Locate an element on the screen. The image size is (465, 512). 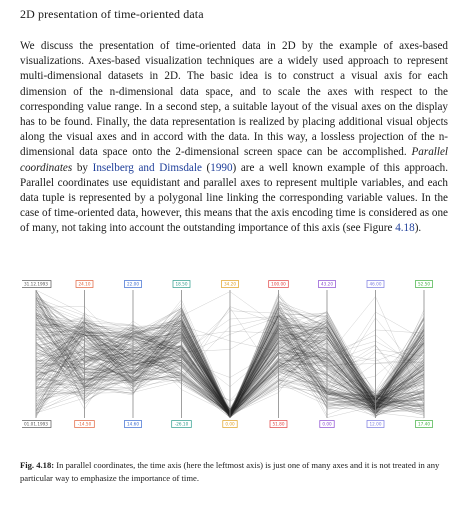
paragraph-text-5: ). is located at coordinates (418, 228).